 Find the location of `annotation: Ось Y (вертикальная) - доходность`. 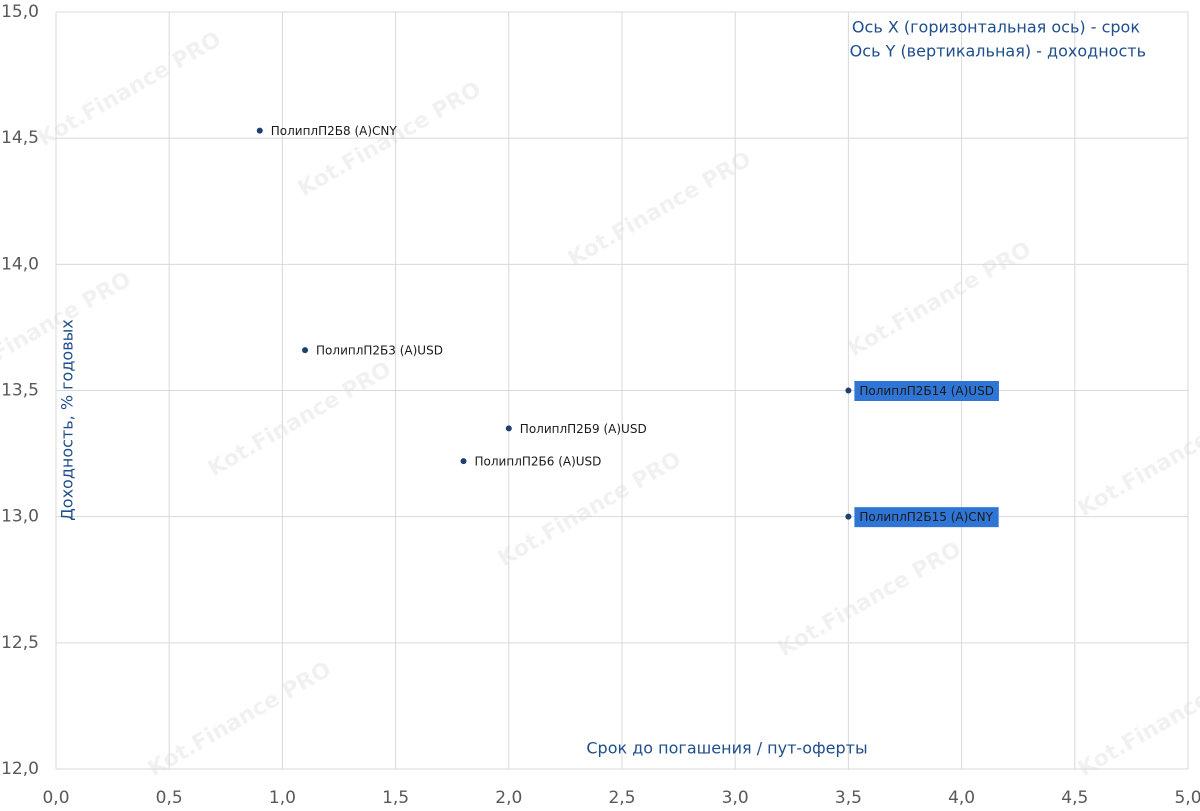

annotation: Ось Y (вертикальная) - доходность is located at coordinates (998, 51).